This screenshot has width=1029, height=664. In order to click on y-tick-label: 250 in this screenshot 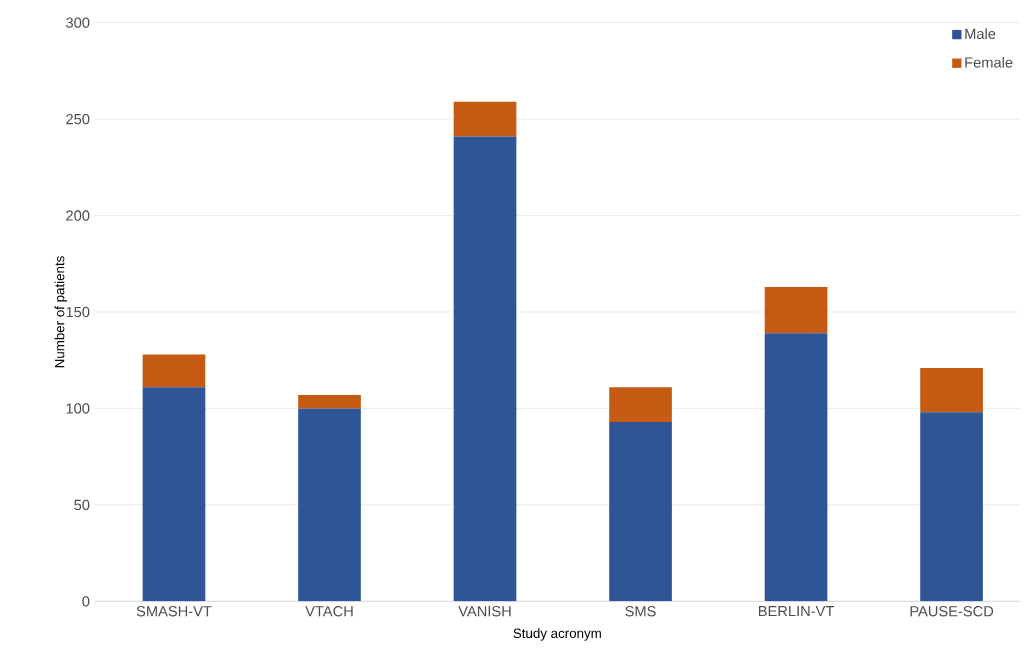, I will do `click(78, 119)`.